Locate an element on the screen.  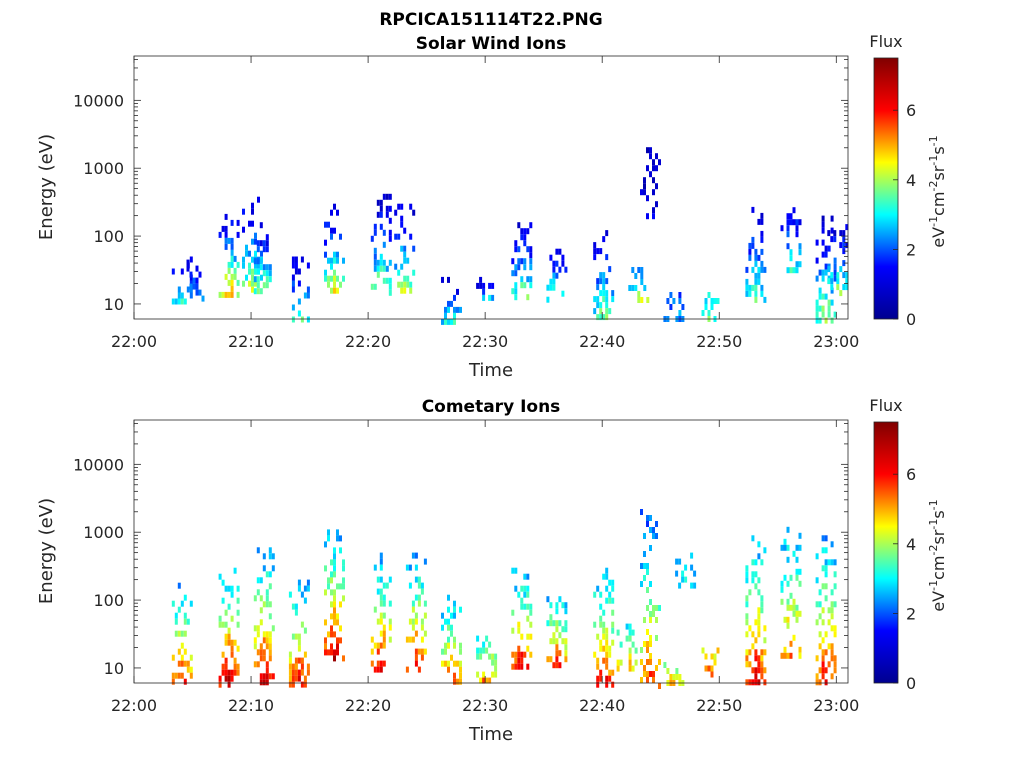
colorbar-tick-label: 4 is located at coordinates (911, 180).